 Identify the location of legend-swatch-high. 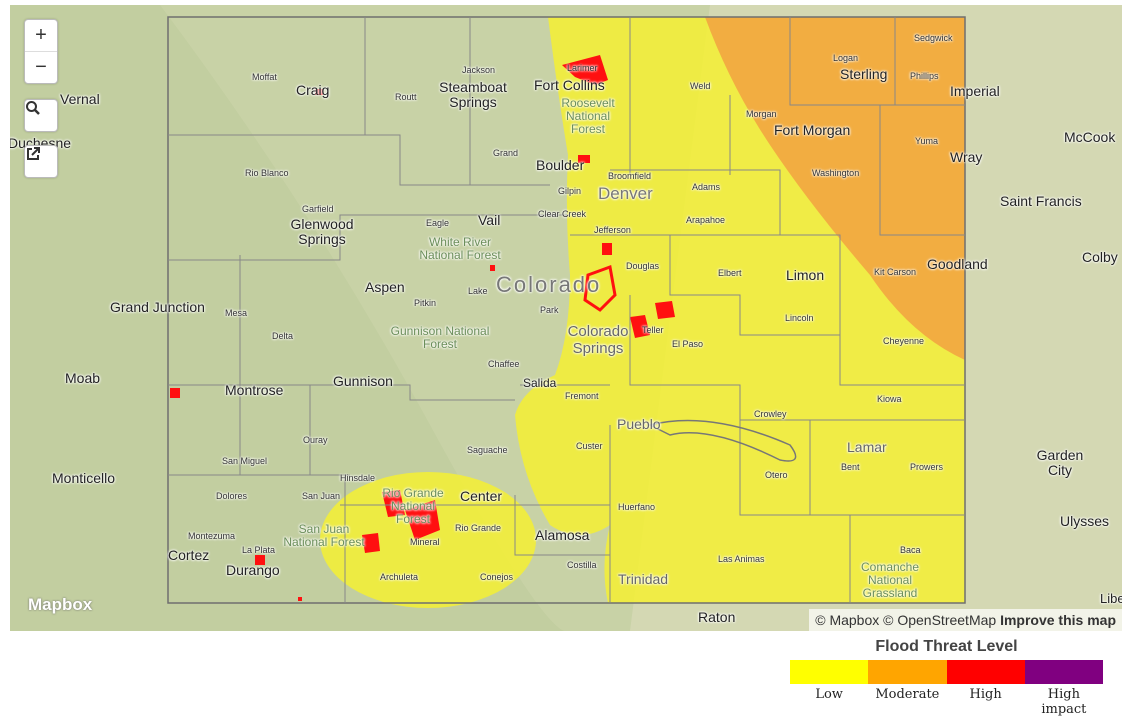
(985, 672).